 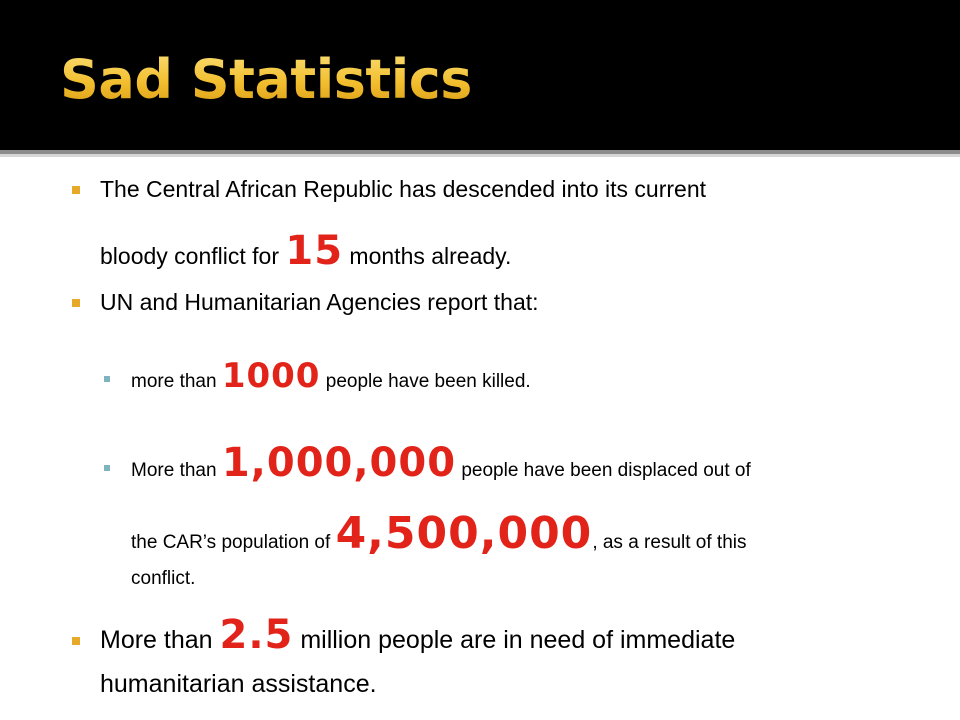 I want to click on bullet-1-line-2: bloody conflict for 15 months already., so click(x=305, y=251).